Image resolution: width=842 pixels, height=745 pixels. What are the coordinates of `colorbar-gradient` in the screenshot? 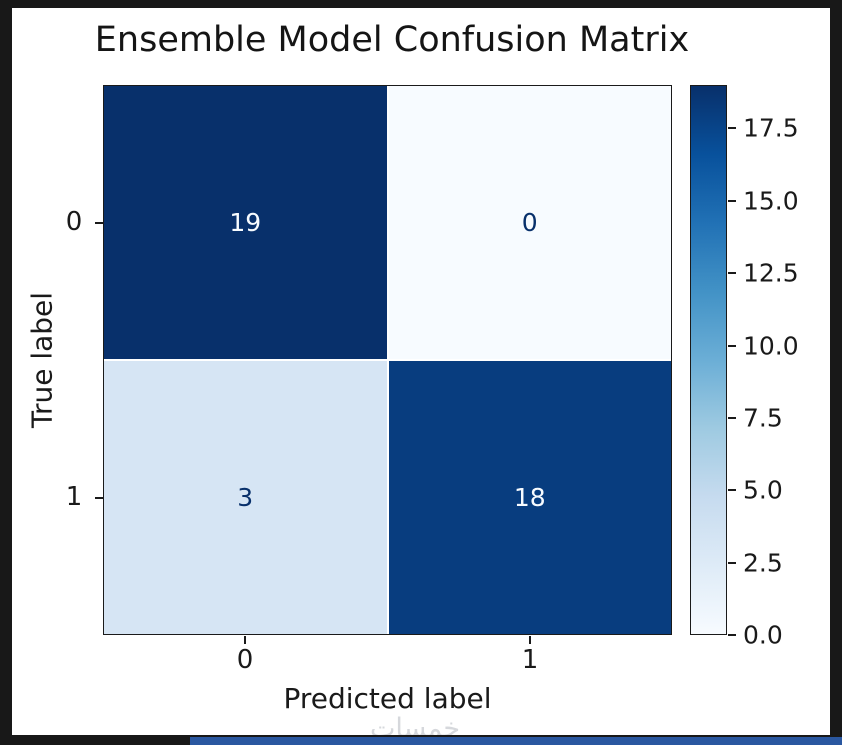 It's located at (708, 360).